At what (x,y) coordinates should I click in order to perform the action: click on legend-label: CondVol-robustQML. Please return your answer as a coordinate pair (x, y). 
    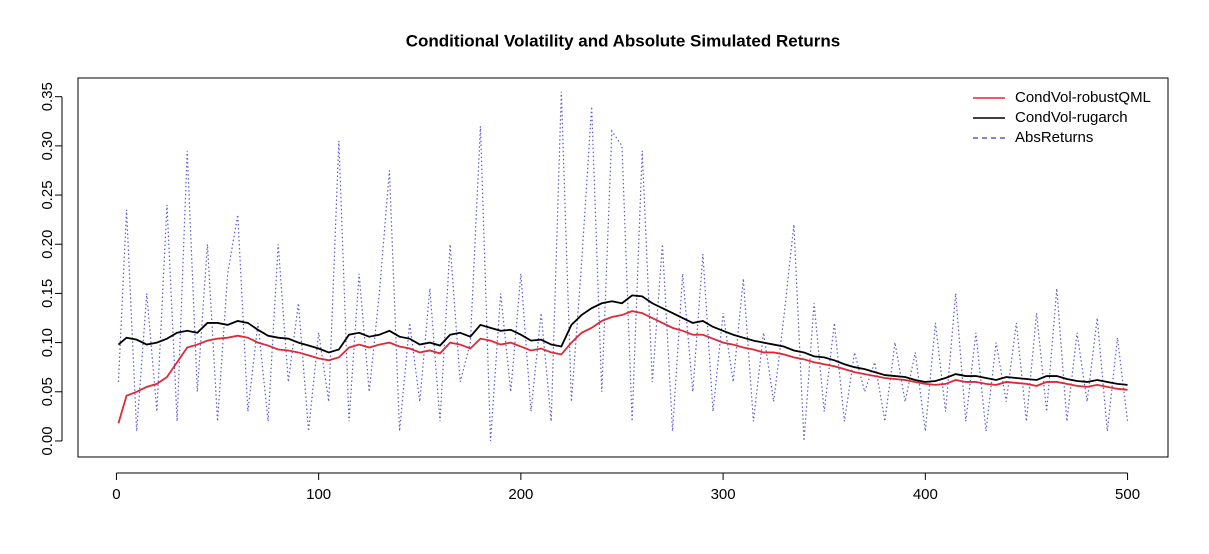
    Looking at the image, I should click on (1083, 97).